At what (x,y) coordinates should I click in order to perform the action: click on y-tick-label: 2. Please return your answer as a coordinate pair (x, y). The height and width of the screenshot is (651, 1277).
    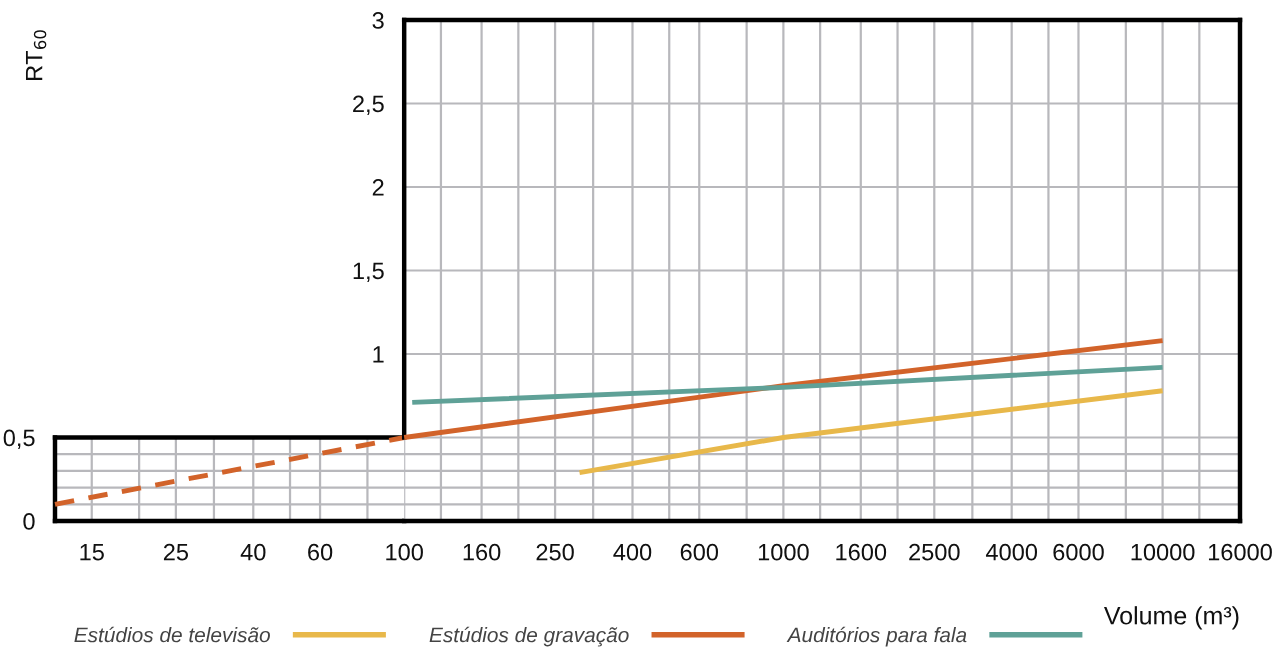
    Looking at the image, I should click on (378, 187).